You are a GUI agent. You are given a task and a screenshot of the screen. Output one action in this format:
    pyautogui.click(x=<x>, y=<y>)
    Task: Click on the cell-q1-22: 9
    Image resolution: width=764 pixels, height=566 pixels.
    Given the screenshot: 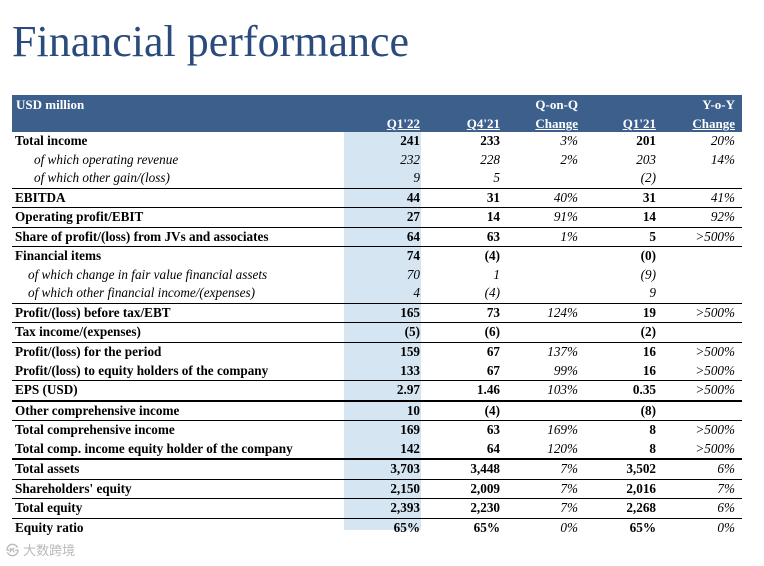 What is the action you would take?
    pyautogui.click(x=416, y=178)
    